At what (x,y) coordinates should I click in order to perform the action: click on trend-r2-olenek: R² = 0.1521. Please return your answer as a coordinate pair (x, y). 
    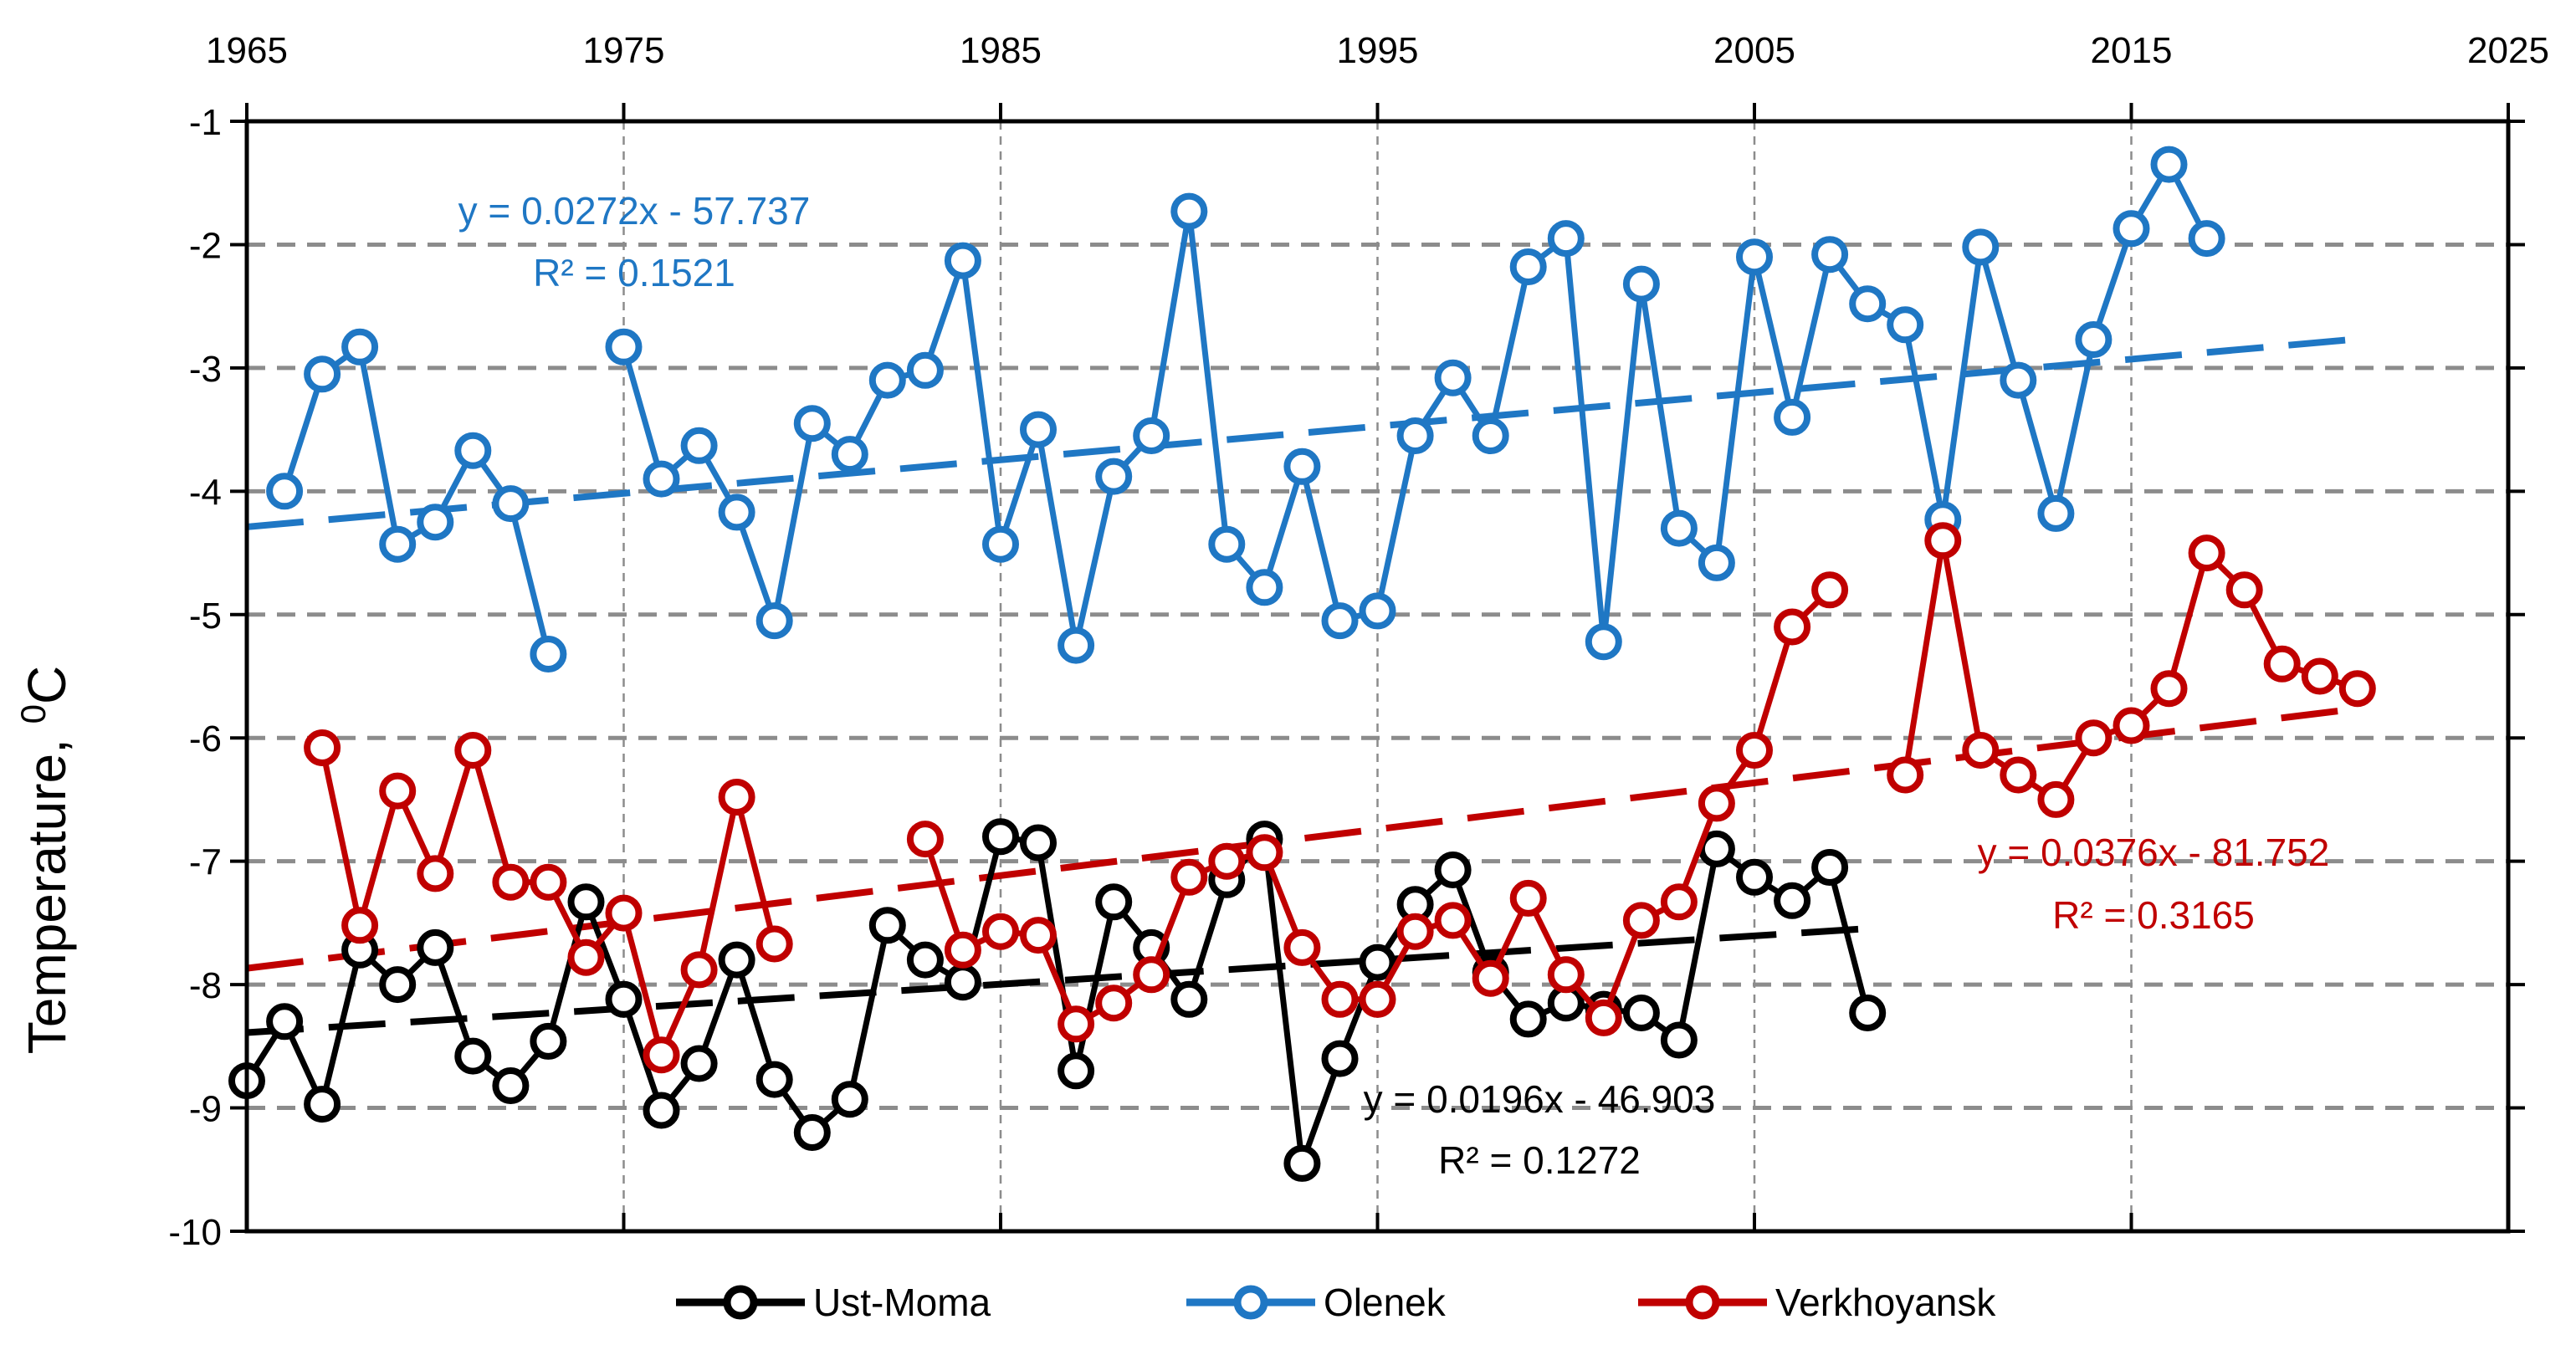
    Looking at the image, I should click on (634, 272).